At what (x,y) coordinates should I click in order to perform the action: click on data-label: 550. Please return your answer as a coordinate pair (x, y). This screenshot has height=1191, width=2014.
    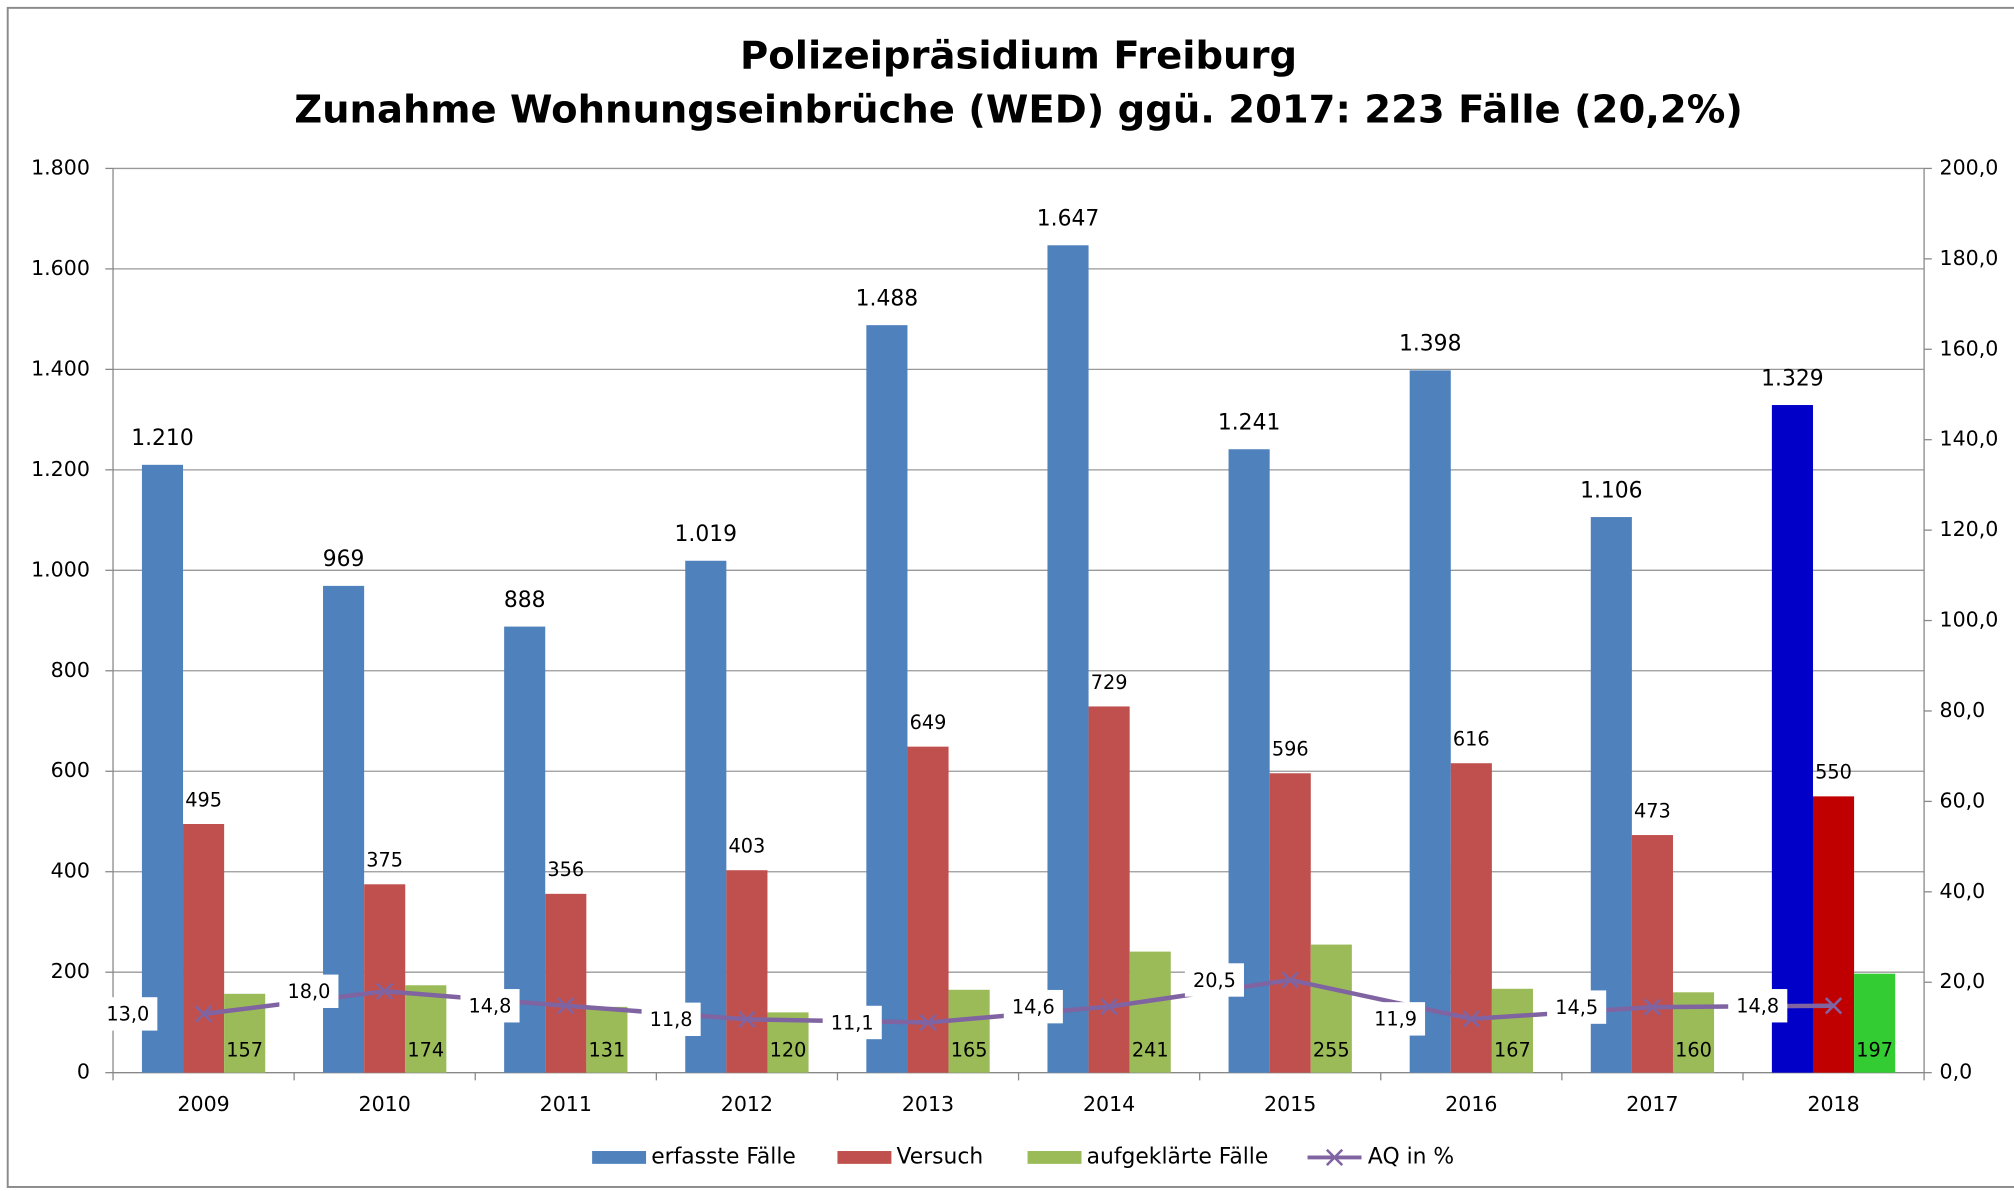
    Looking at the image, I should click on (1833, 772).